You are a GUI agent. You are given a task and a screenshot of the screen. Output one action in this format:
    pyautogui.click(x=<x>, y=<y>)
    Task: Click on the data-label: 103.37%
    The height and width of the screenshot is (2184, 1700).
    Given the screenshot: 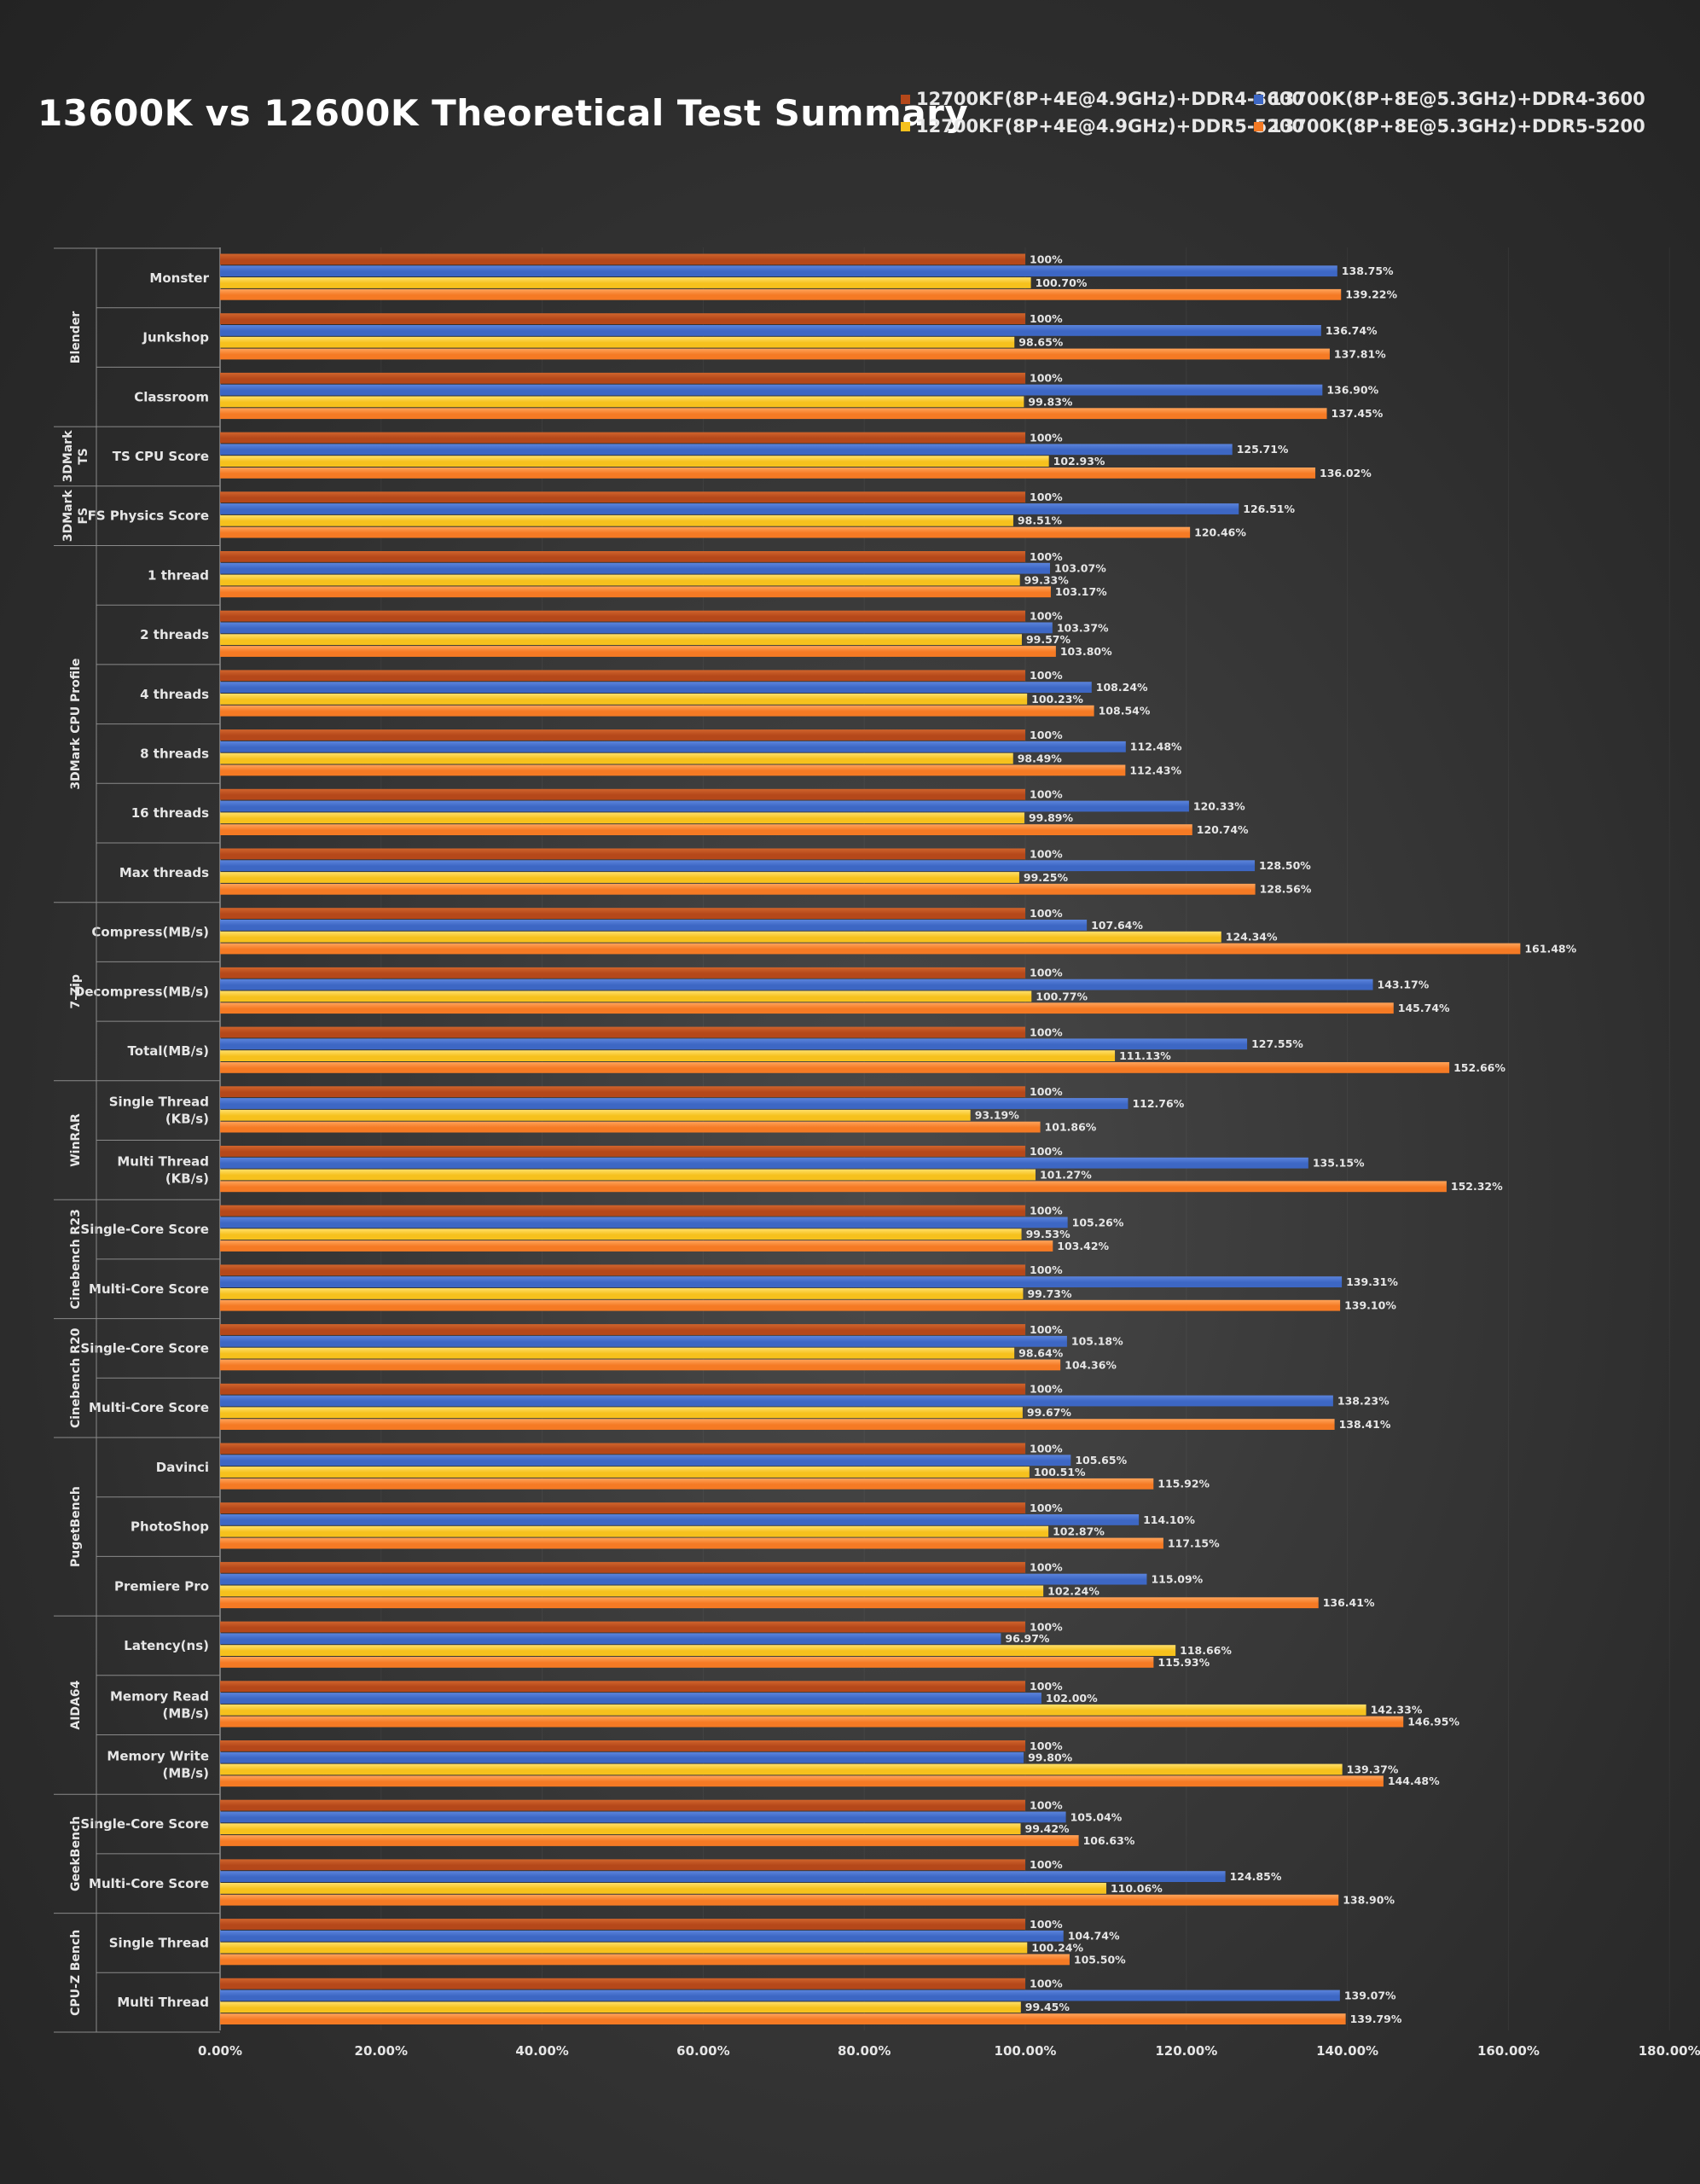 What is the action you would take?
    pyautogui.click(x=1083, y=627)
    